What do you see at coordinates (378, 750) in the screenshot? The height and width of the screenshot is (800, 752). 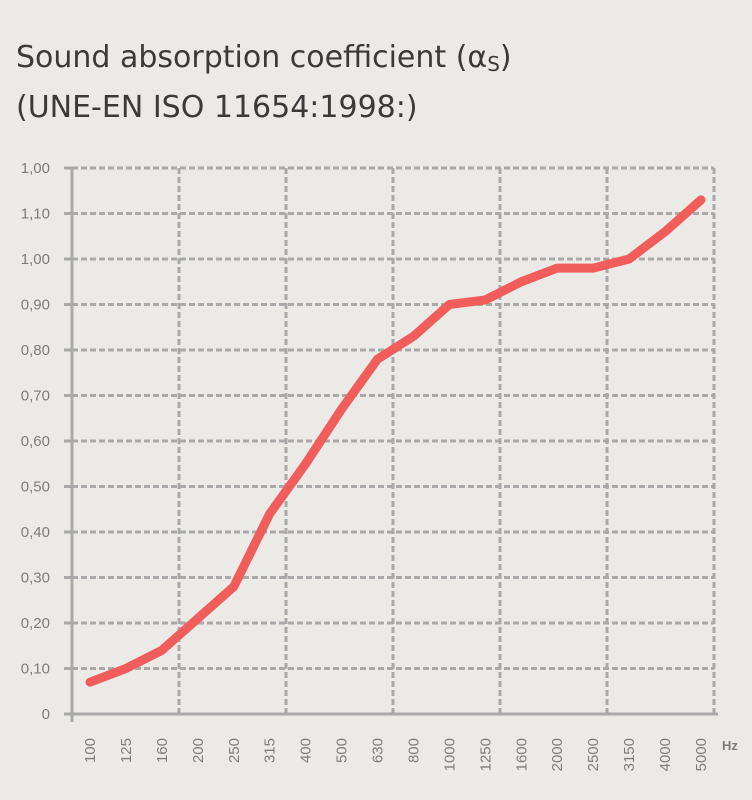 I see `x-tick-label: 630` at bounding box center [378, 750].